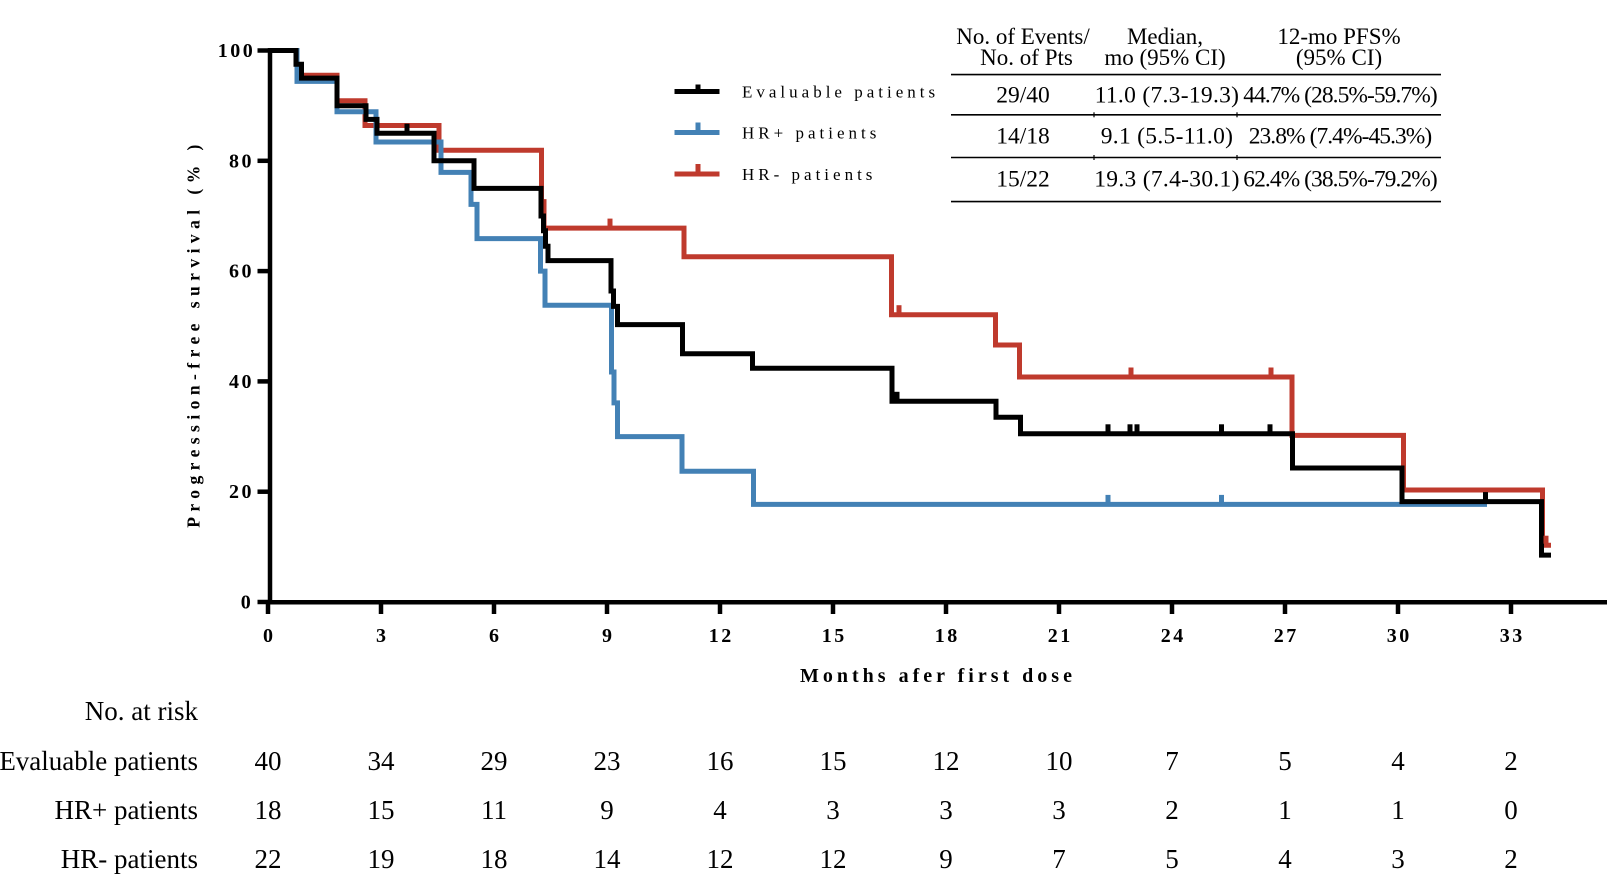 The image size is (1618, 893). I want to click on svg-text: 23.8% (7.4%-45.3%), so click(1340, 137).